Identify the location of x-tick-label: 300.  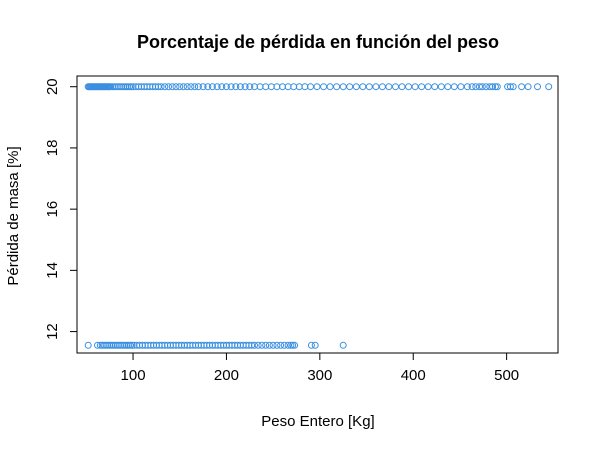
(319, 375).